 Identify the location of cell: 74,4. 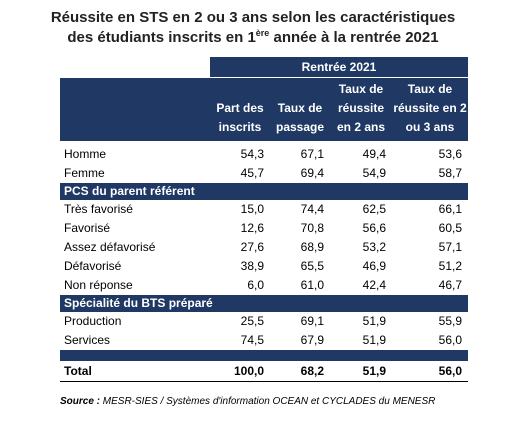
(312, 209).